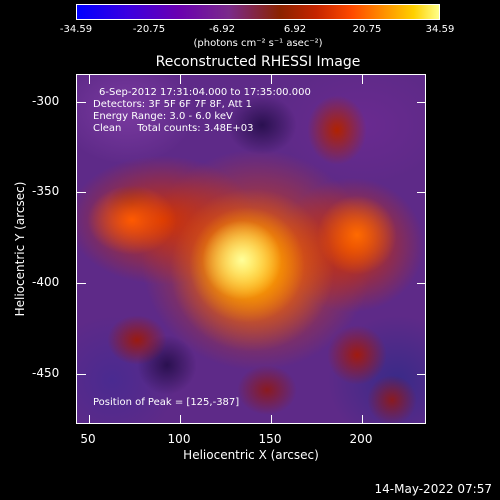 This screenshot has width=500, height=500. What do you see at coordinates (258, 62) in the screenshot?
I see `image-title: Reconstructed RHESSI Image` at bounding box center [258, 62].